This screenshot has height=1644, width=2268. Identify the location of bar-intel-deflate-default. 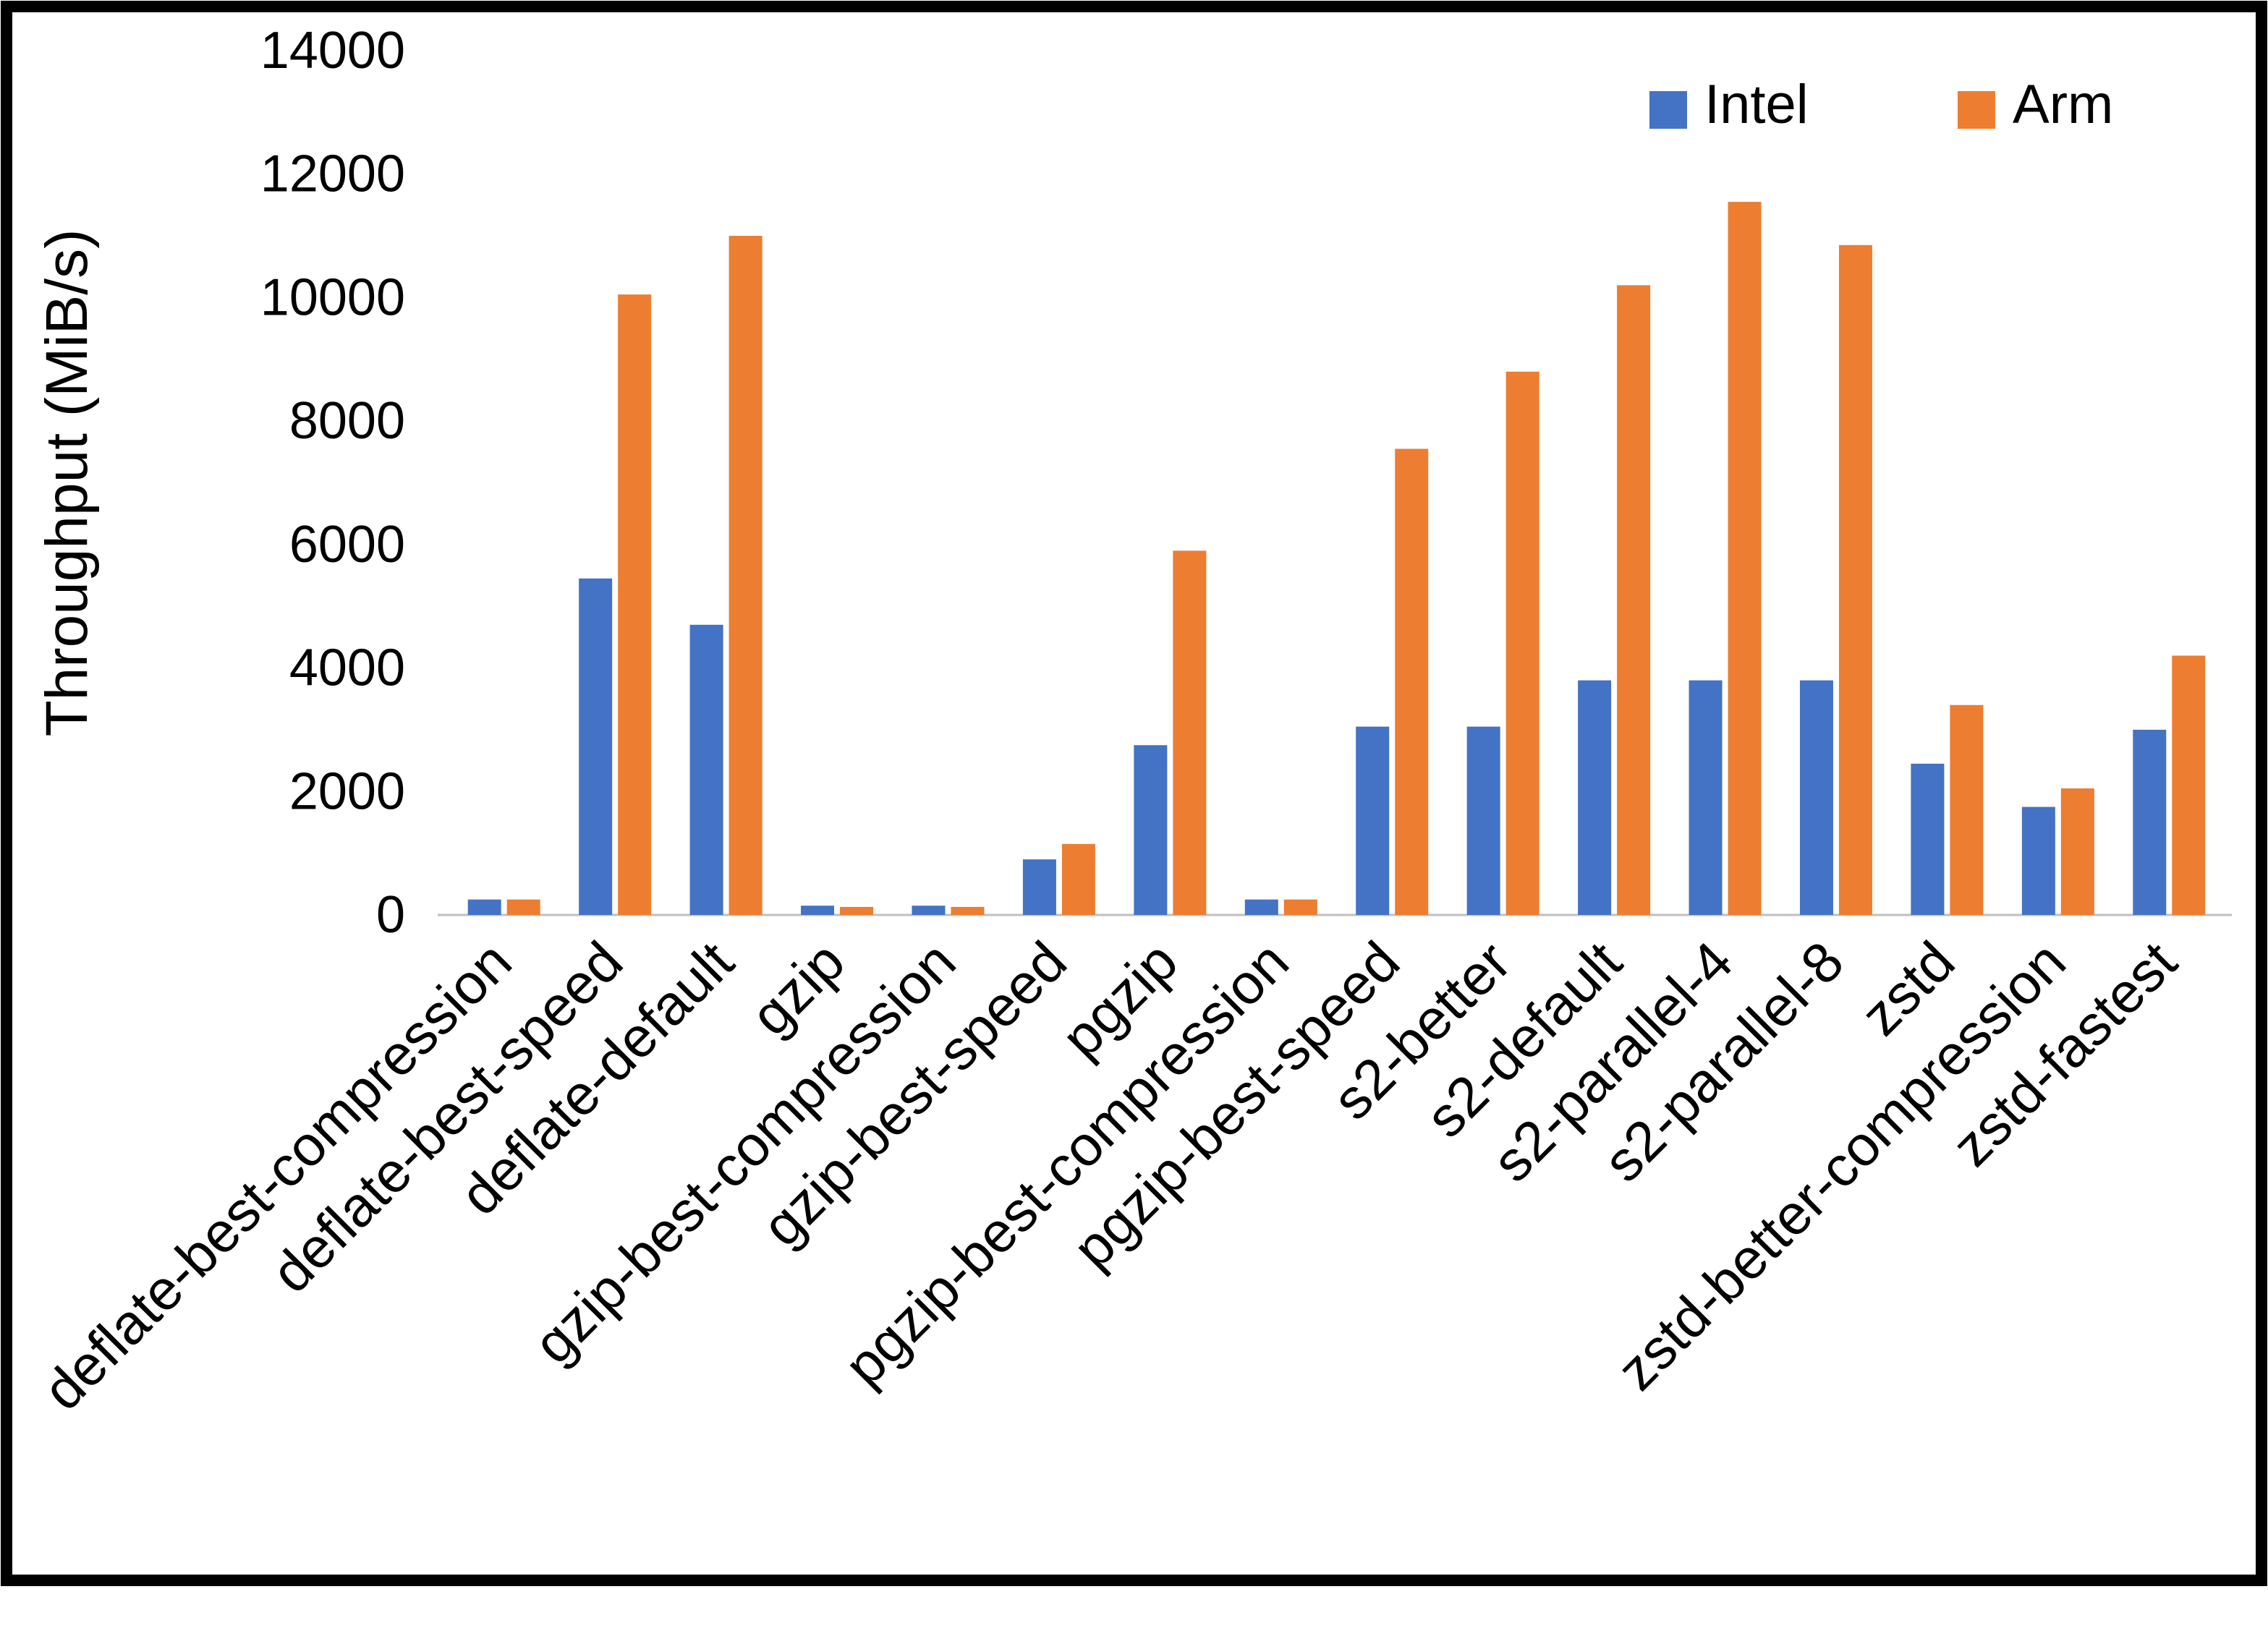
(706, 769).